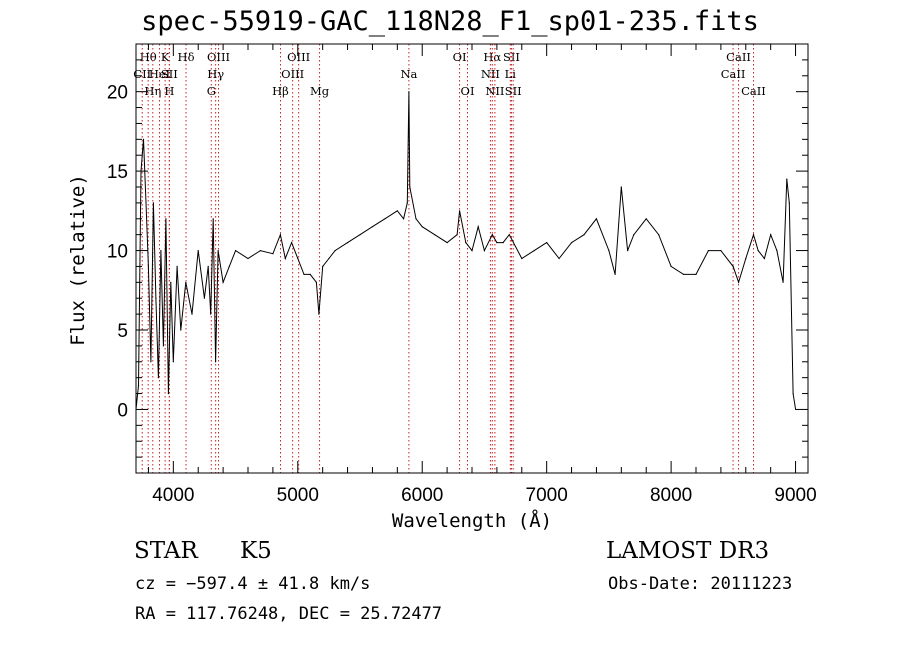 The width and height of the screenshot is (900, 649). I want to click on line-marker-label-17: OI, so click(468, 91).